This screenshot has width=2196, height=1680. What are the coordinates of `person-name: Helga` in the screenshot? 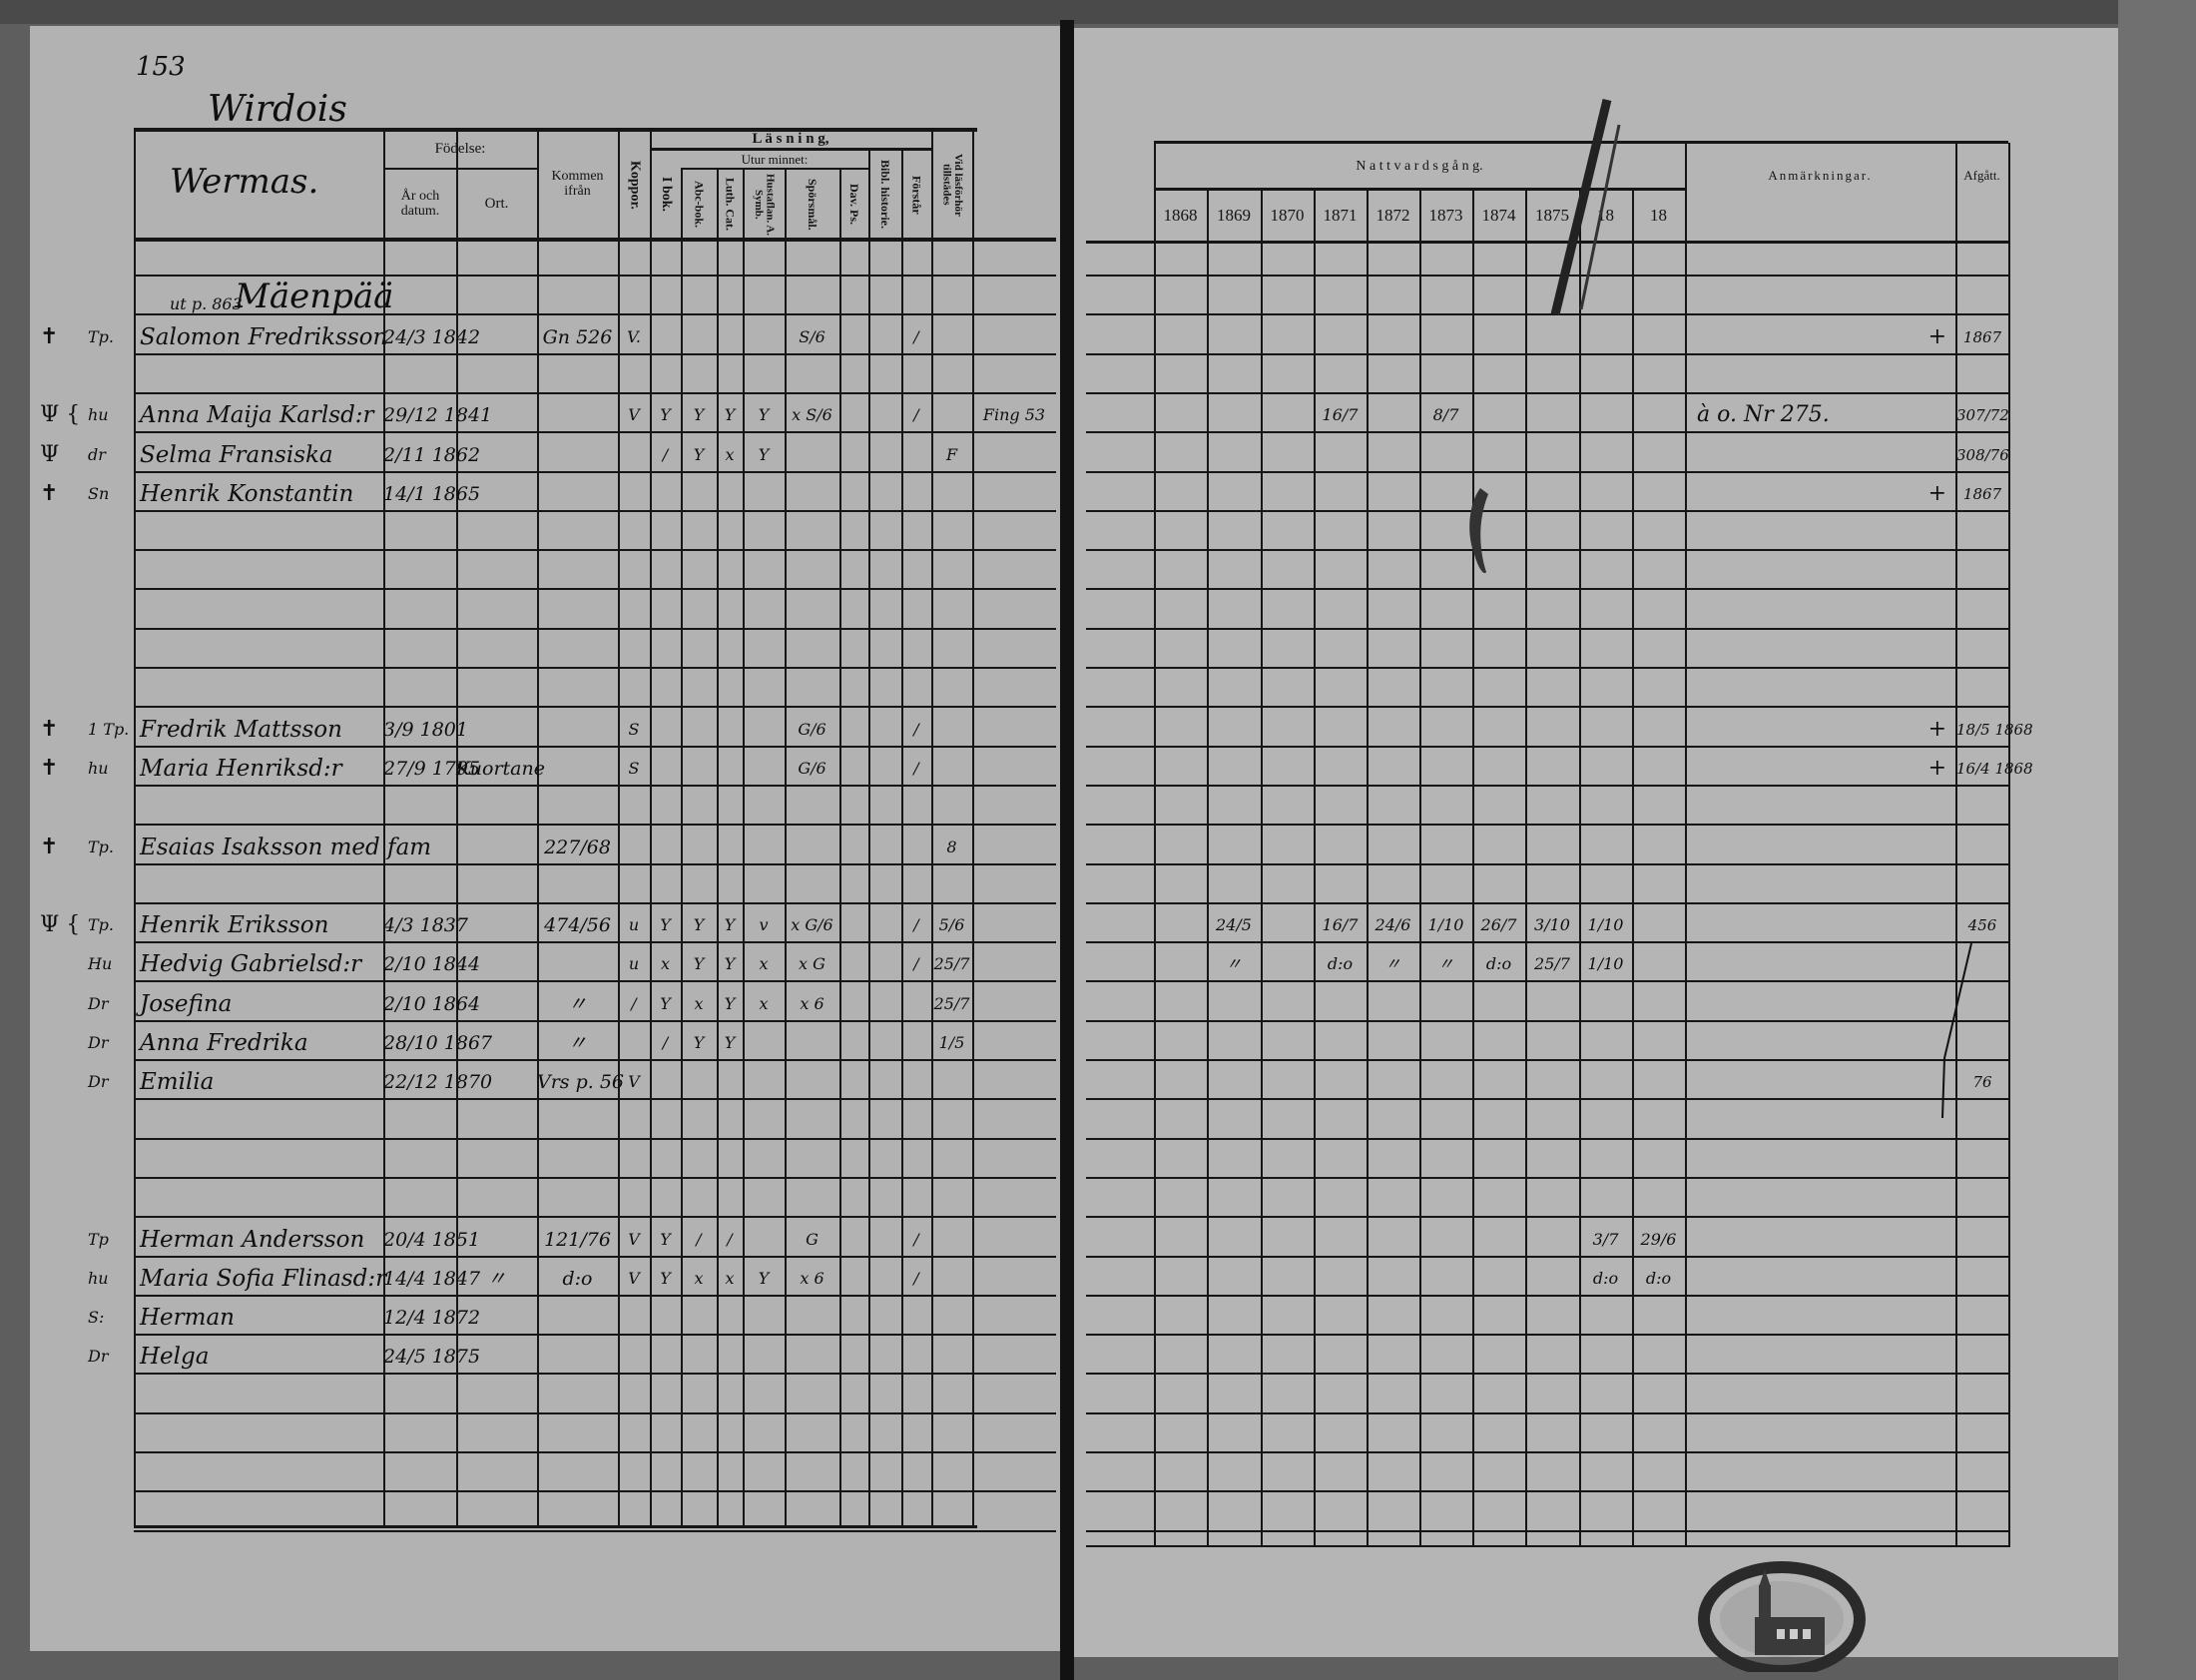 It's located at (175, 1357).